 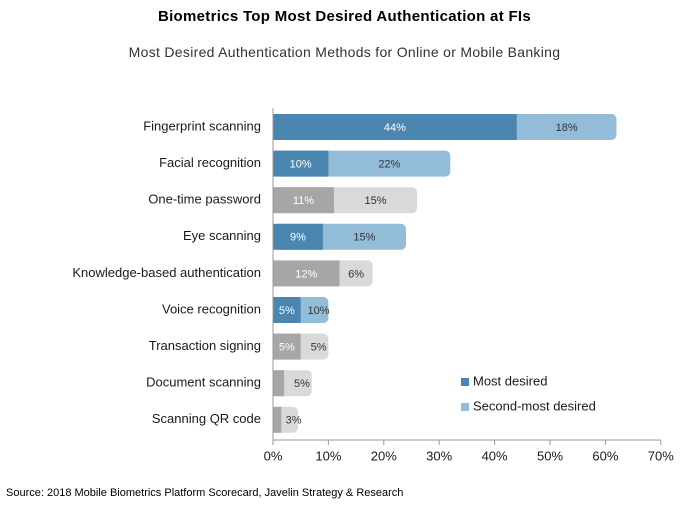 I want to click on x-tick-label: 10%, so click(x=328, y=455).